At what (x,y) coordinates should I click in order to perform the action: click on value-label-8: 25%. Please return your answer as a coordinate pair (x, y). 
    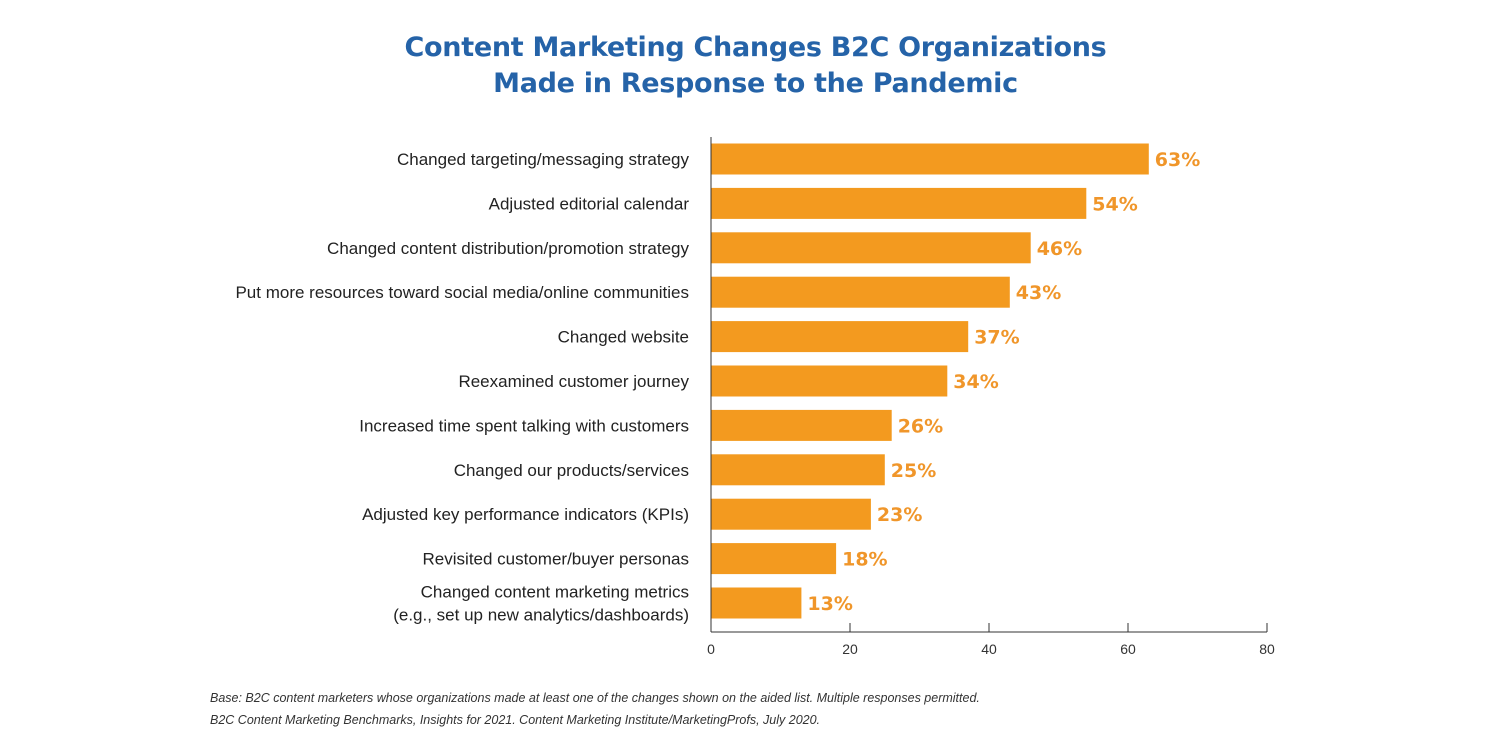
    Looking at the image, I should click on (913, 471).